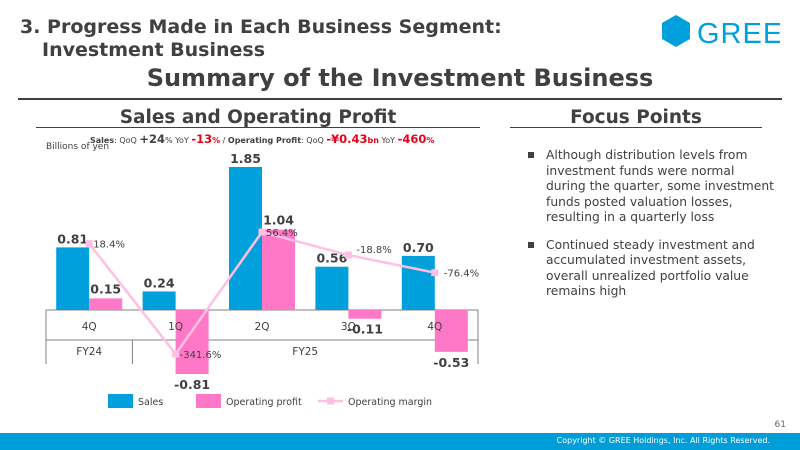 This screenshot has width=800, height=450. Describe the element at coordinates (105, 288) in the screenshot. I see `op-profit-value-label: 0.15` at that location.